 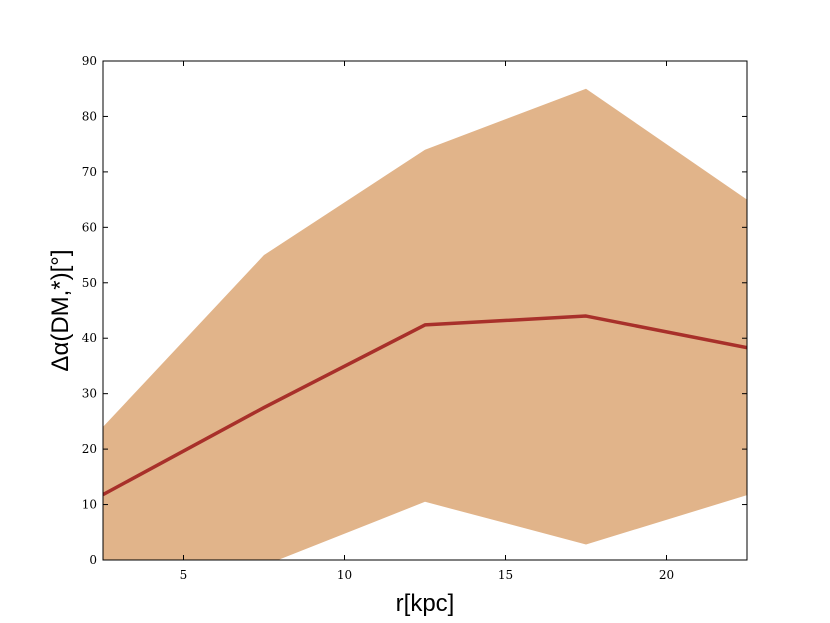 I want to click on y-tick-label: 90, so click(x=89, y=61).